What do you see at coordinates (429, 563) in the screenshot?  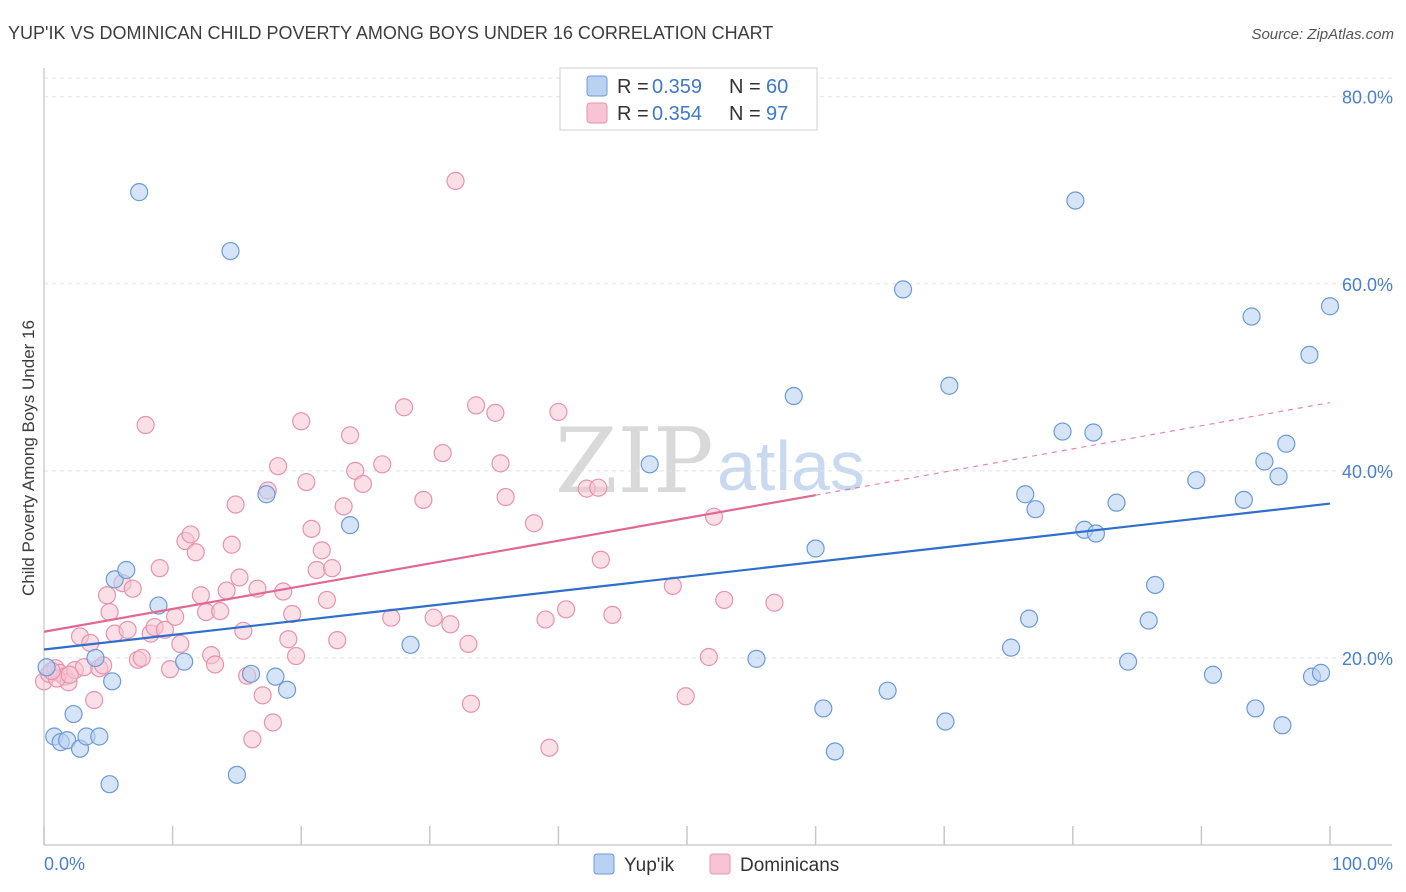 I see `dominican-trend-line` at bounding box center [429, 563].